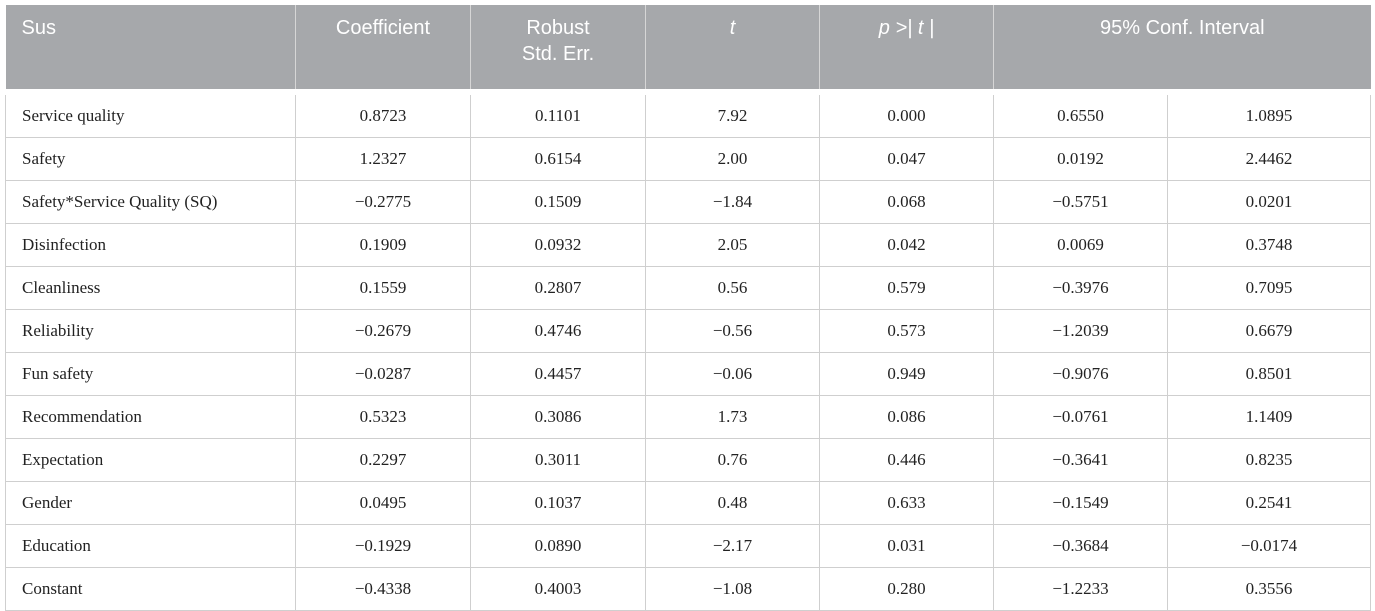  I want to click on cell-value: −0.2679, so click(383, 331).